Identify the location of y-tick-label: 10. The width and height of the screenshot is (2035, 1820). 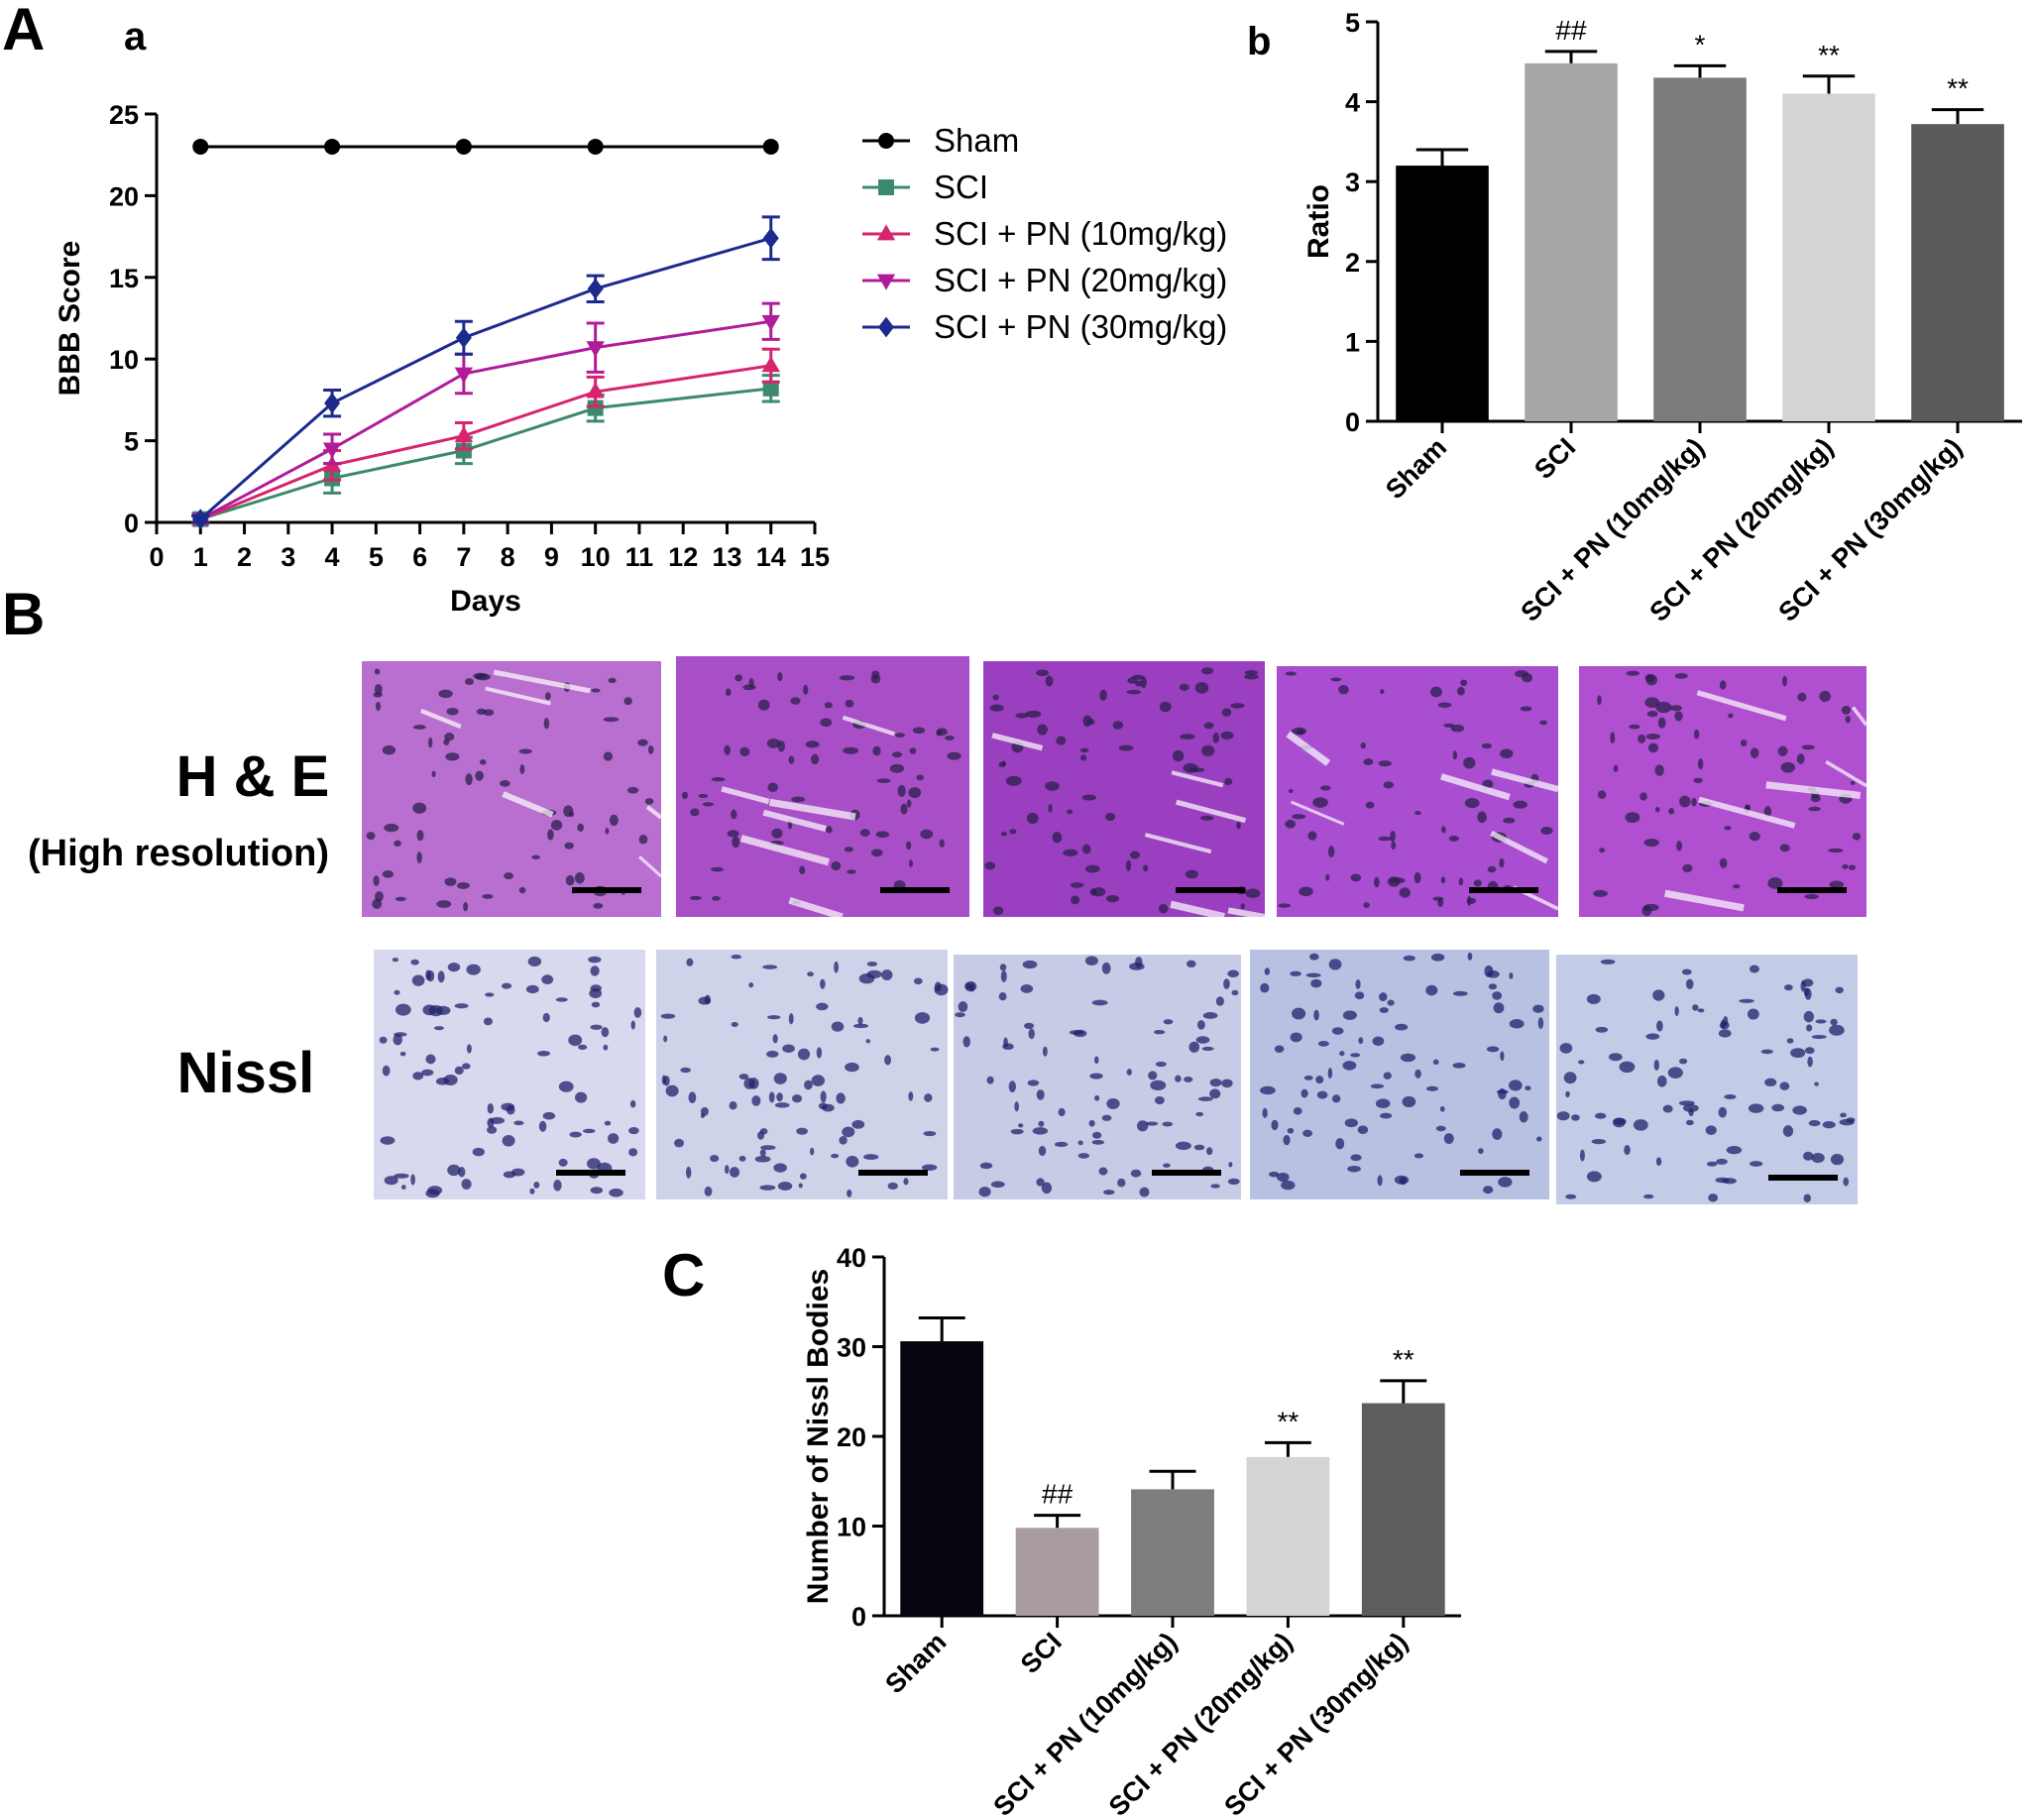
(124, 360).